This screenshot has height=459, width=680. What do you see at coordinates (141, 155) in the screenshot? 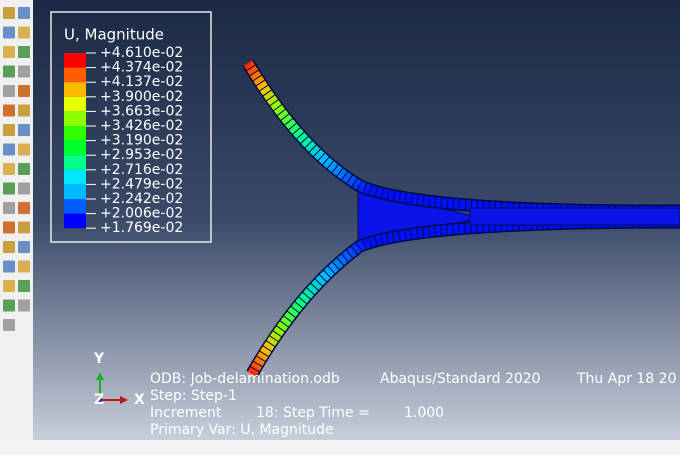
I see `legend-label: +2.953e-02` at bounding box center [141, 155].